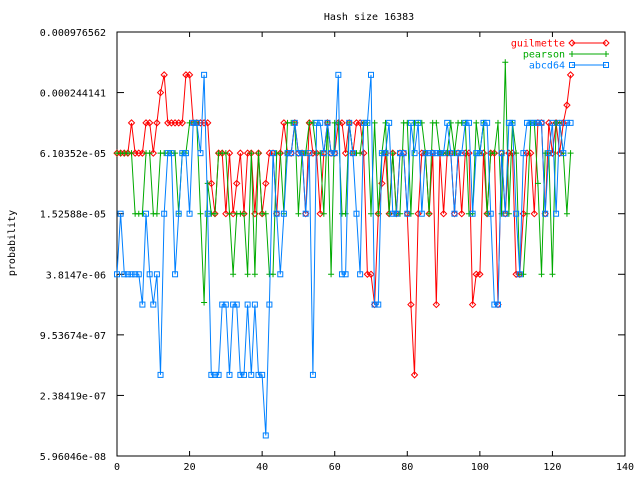 This screenshot has height=480, width=640. Describe the element at coordinates (73, 396) in the screenshot. I see `y-tick-label: 2.38419e-07` at that location.